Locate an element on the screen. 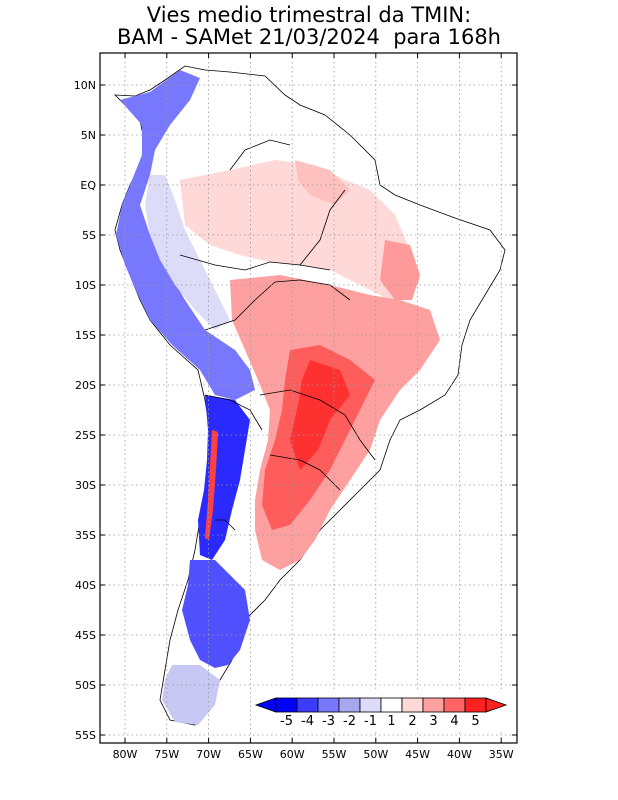 The width and height of the screenshot is (618, 800). field-negative-patagonia is located at coordinates (216, 614).